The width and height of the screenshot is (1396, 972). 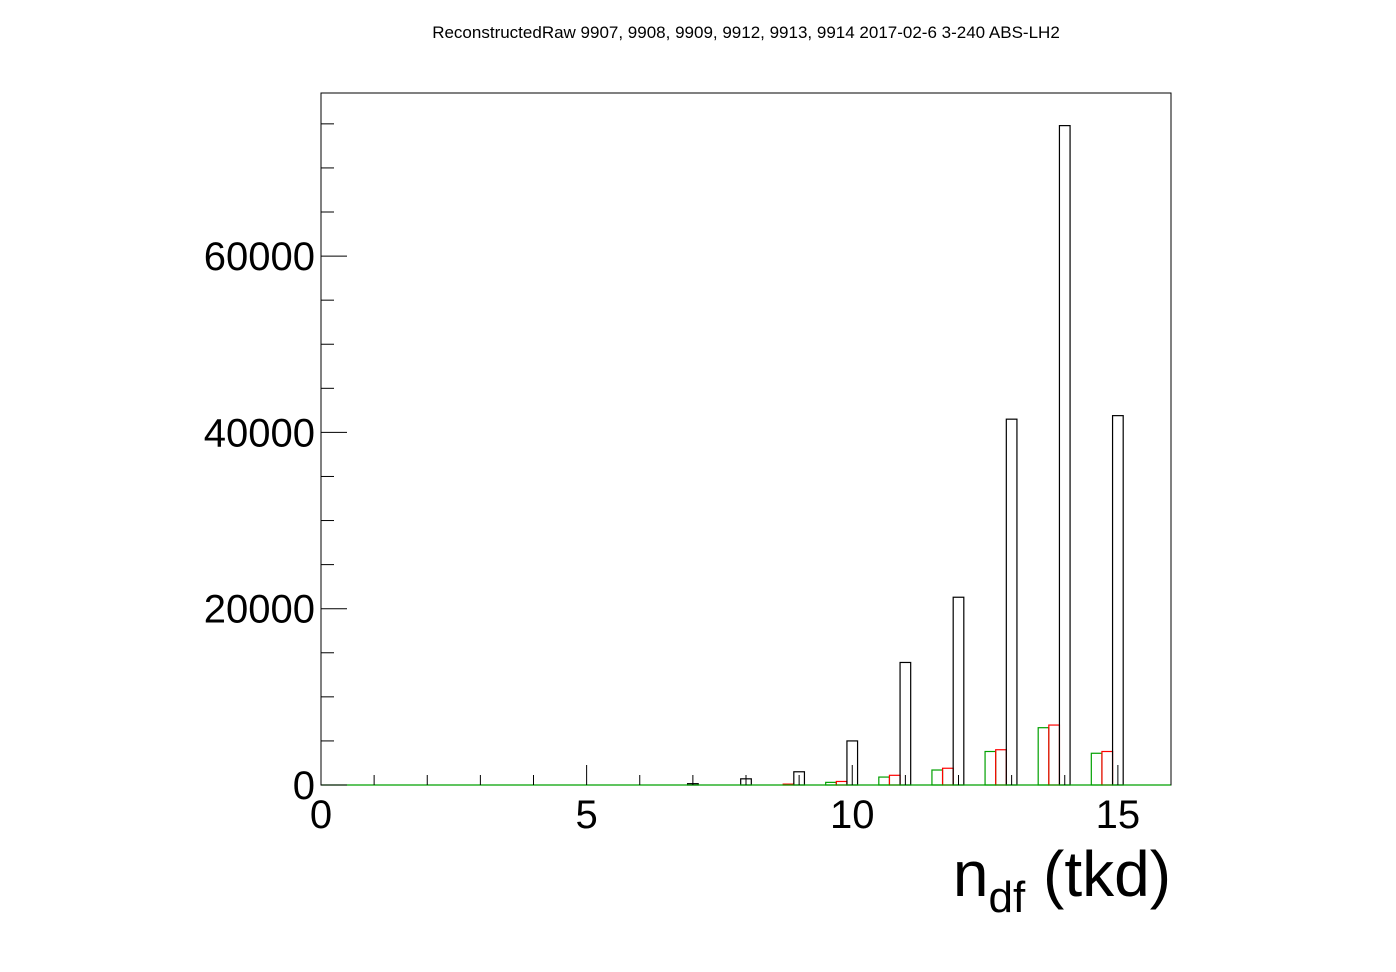 I want to click on x-tick-label: 0, so click(x=321, y=815).